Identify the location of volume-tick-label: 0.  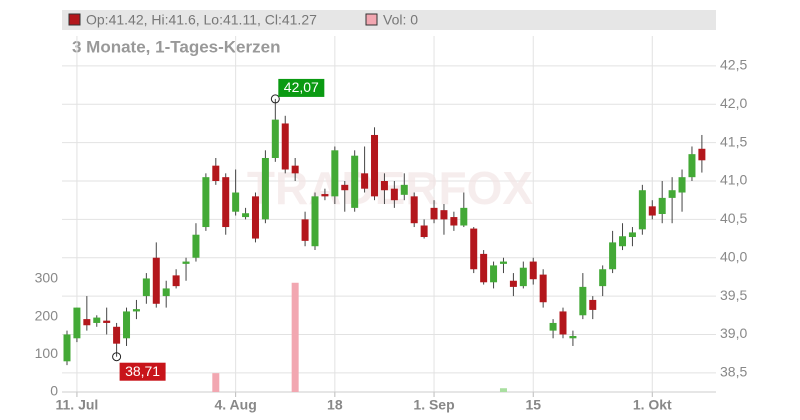
(54, 391).